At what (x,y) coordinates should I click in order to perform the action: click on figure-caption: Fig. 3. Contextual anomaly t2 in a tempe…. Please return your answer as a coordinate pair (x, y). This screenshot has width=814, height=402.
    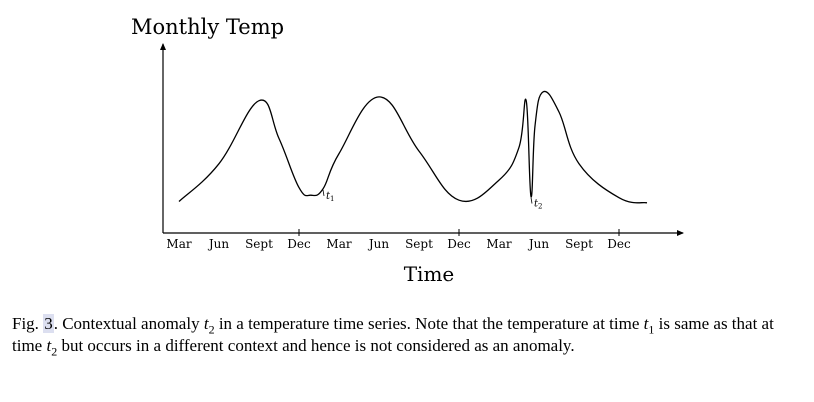
    Looking at the image, I should click on (408, 335).